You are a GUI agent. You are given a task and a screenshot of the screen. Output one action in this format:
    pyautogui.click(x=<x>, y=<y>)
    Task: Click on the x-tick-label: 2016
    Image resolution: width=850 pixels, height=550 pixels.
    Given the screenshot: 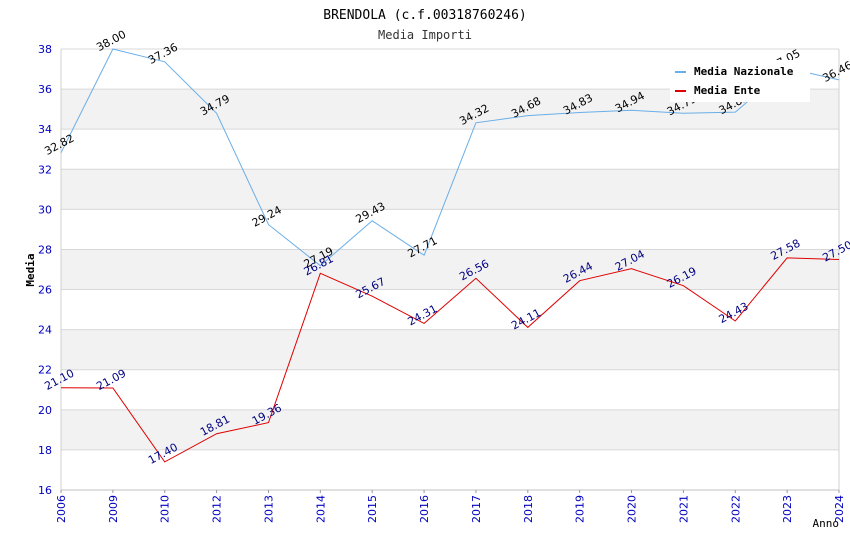 What is the action you would take?
    pyautogui.click(x=424, y=509)
    